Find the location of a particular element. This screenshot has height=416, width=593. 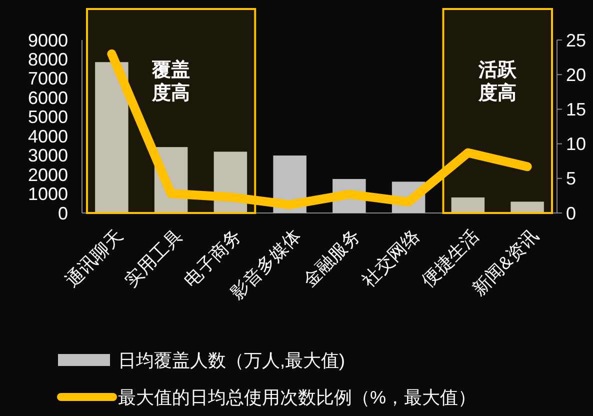

y2-tick-label: 10 is located at coordinates (576, 144).